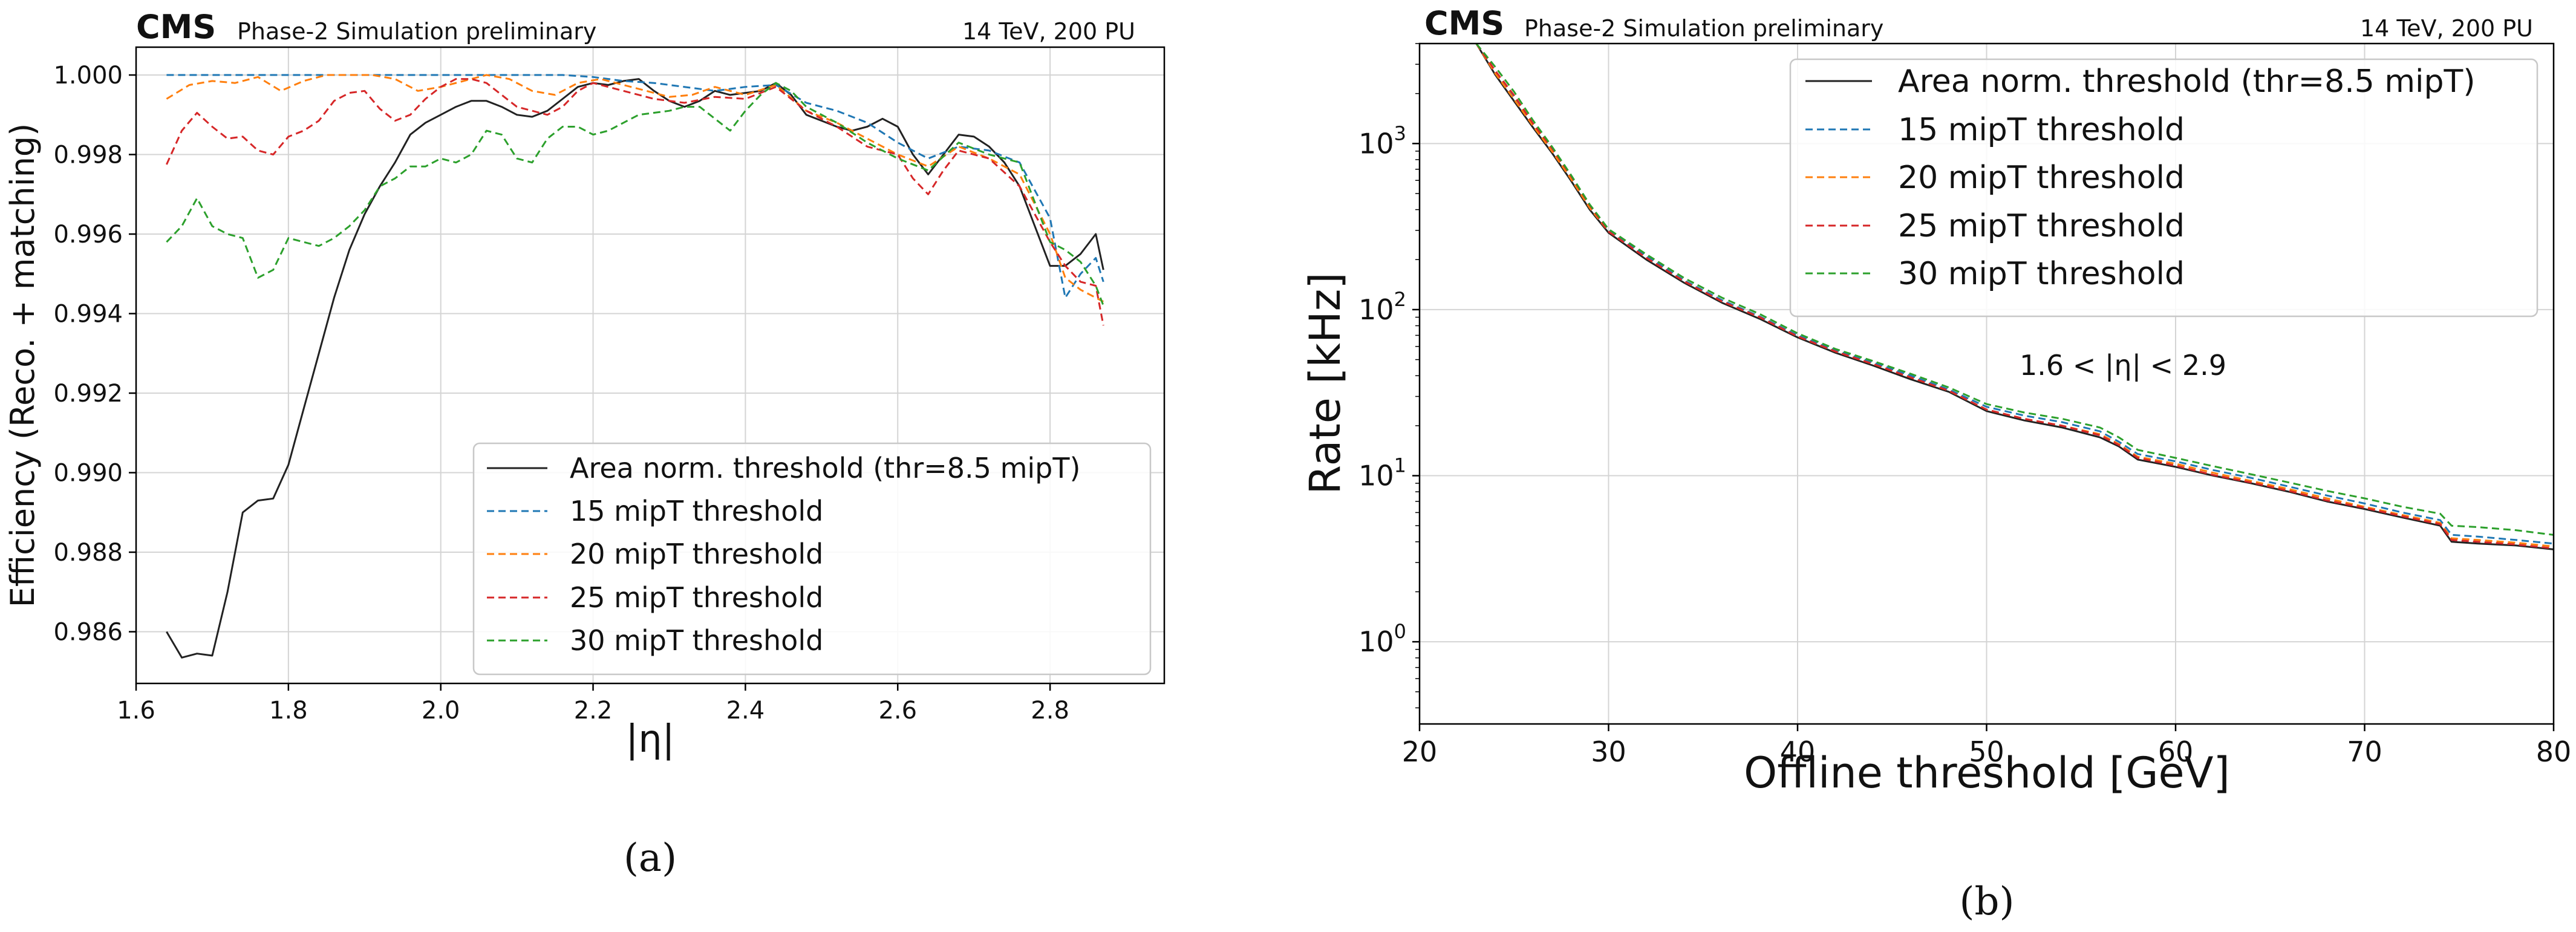  What do you see at coordinates (696, 597) in the screenshot?
I see `legend-label-a-25: 25 mipT threshold` at bounding box center [696, 597].